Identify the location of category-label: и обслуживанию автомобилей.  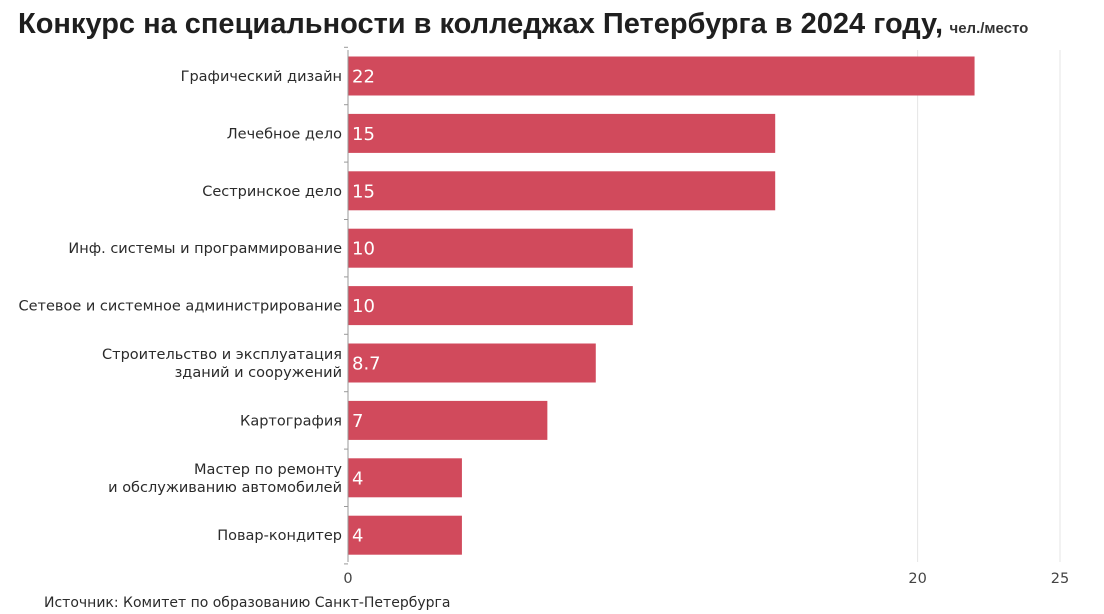
(225, 488).